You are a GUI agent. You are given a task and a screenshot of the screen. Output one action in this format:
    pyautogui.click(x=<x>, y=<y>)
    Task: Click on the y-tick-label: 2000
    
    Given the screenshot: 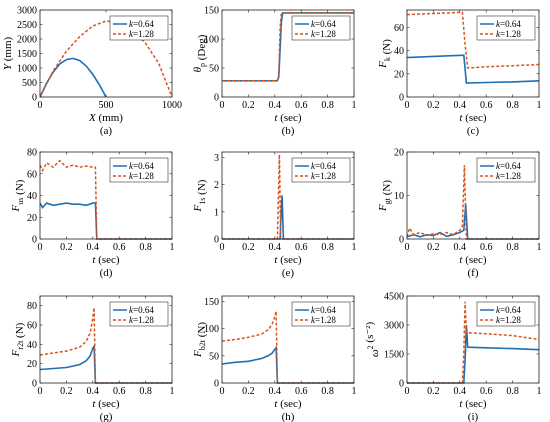 What is the action you would take?
    pyautogui.click(x=27, y=40)
    